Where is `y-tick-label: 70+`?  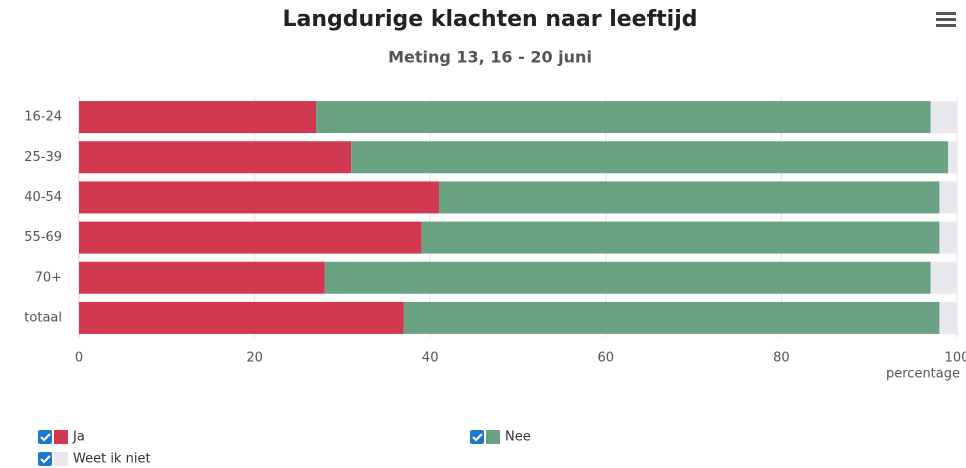
y-tick-label: 70+ is located at coordinates (48, 277).